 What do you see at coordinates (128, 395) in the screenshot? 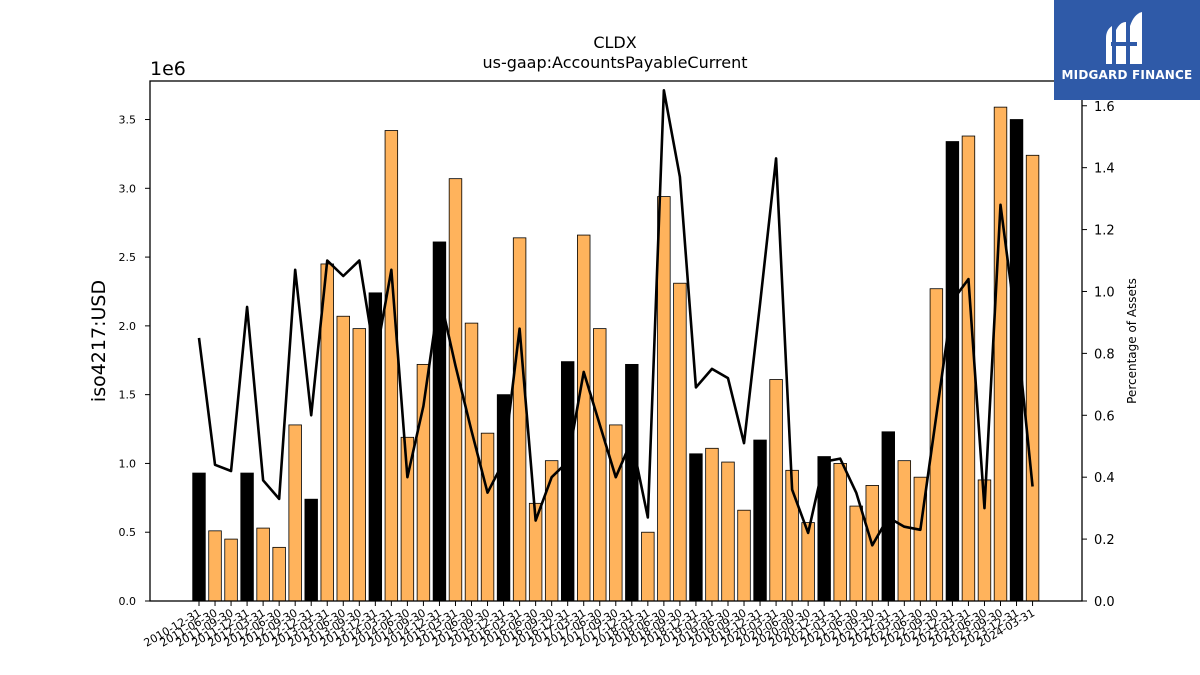
I see `y-tick-label: 1.5` at bounding box center [128, 395].